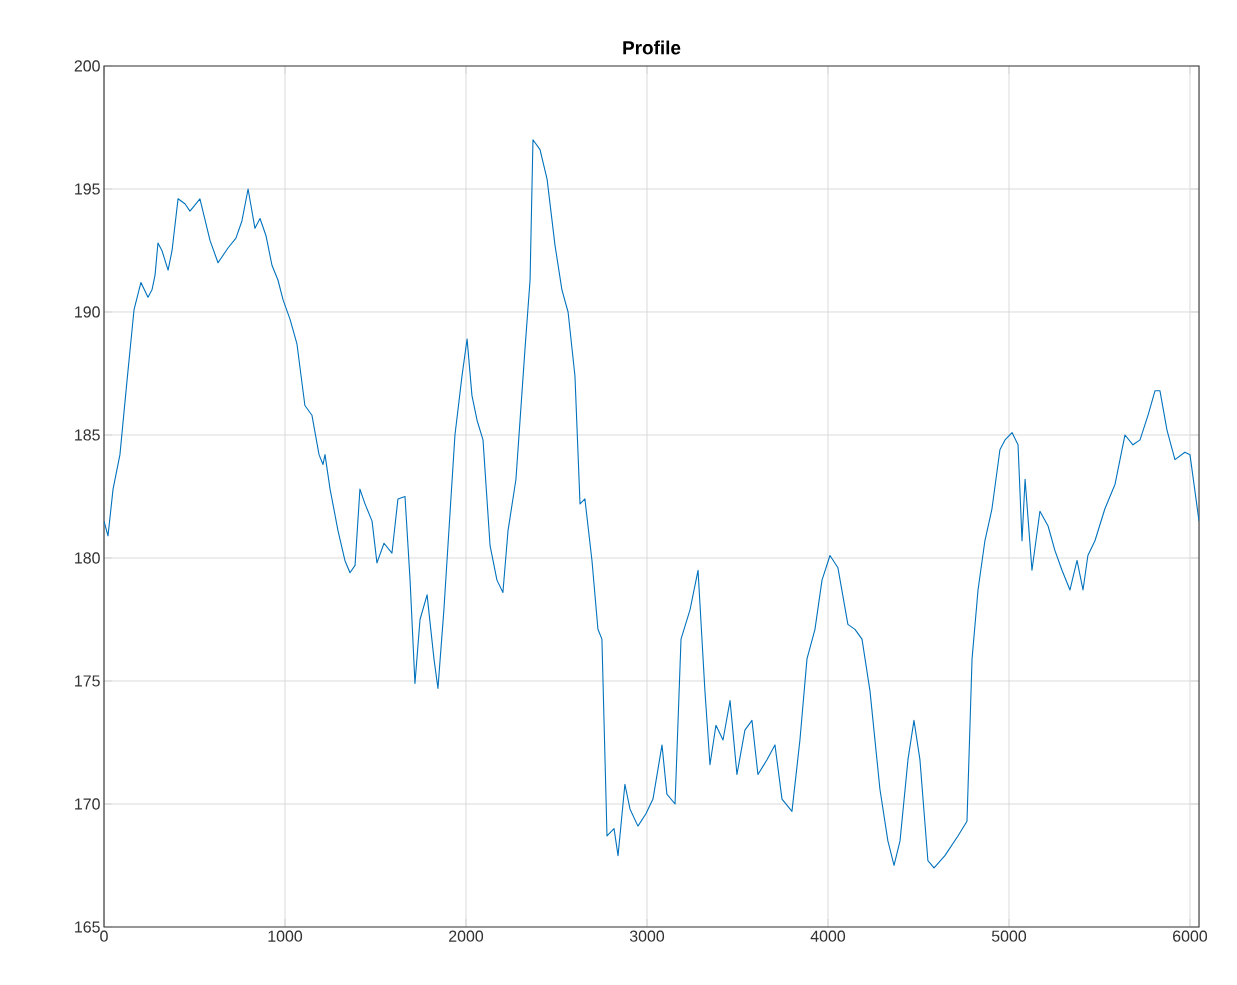 Image resolution: width=1237 pixels, height=985 pixels. What do you see at coordinates (87, 66) in the screenshot?
I see `y-tick-label: 200` at bounding box center [87, 66].